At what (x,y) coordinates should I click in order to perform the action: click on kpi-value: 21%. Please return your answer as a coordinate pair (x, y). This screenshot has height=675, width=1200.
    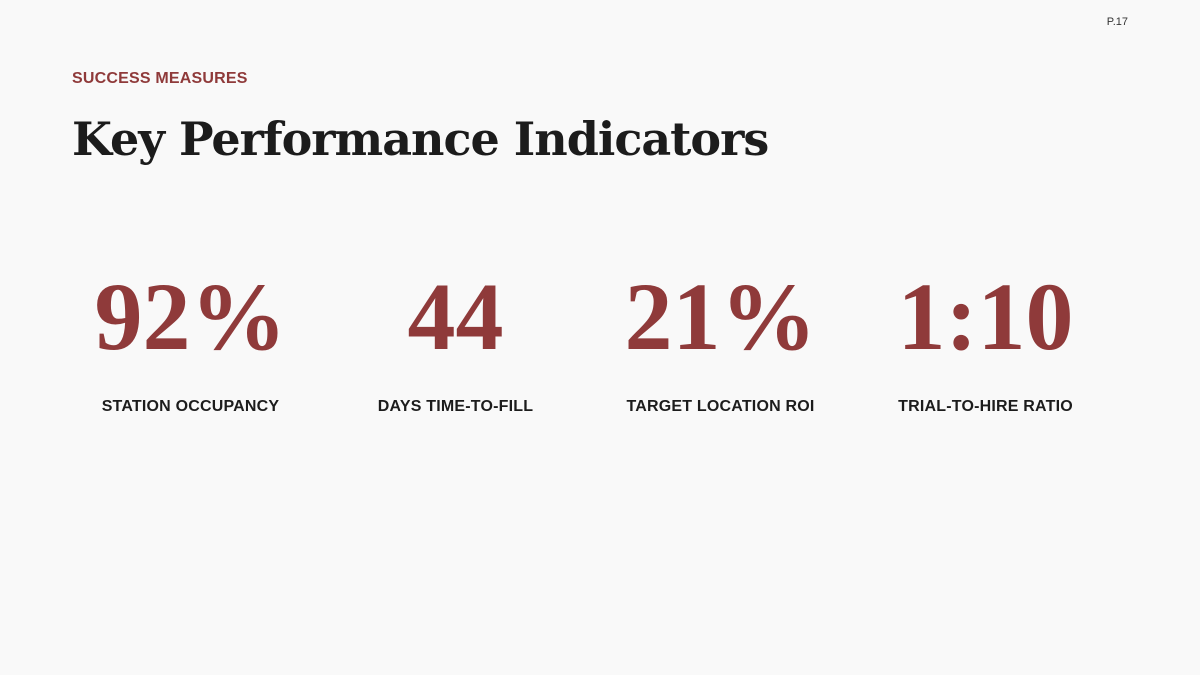
    Looking at the image, I should click on (720, 316).